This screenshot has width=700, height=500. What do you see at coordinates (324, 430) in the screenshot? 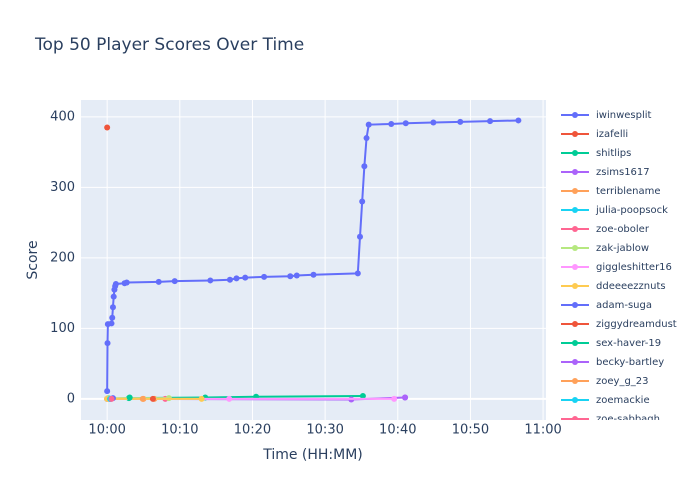
I see `x-tick-label: 10:30` at bounding box center [324, 430].